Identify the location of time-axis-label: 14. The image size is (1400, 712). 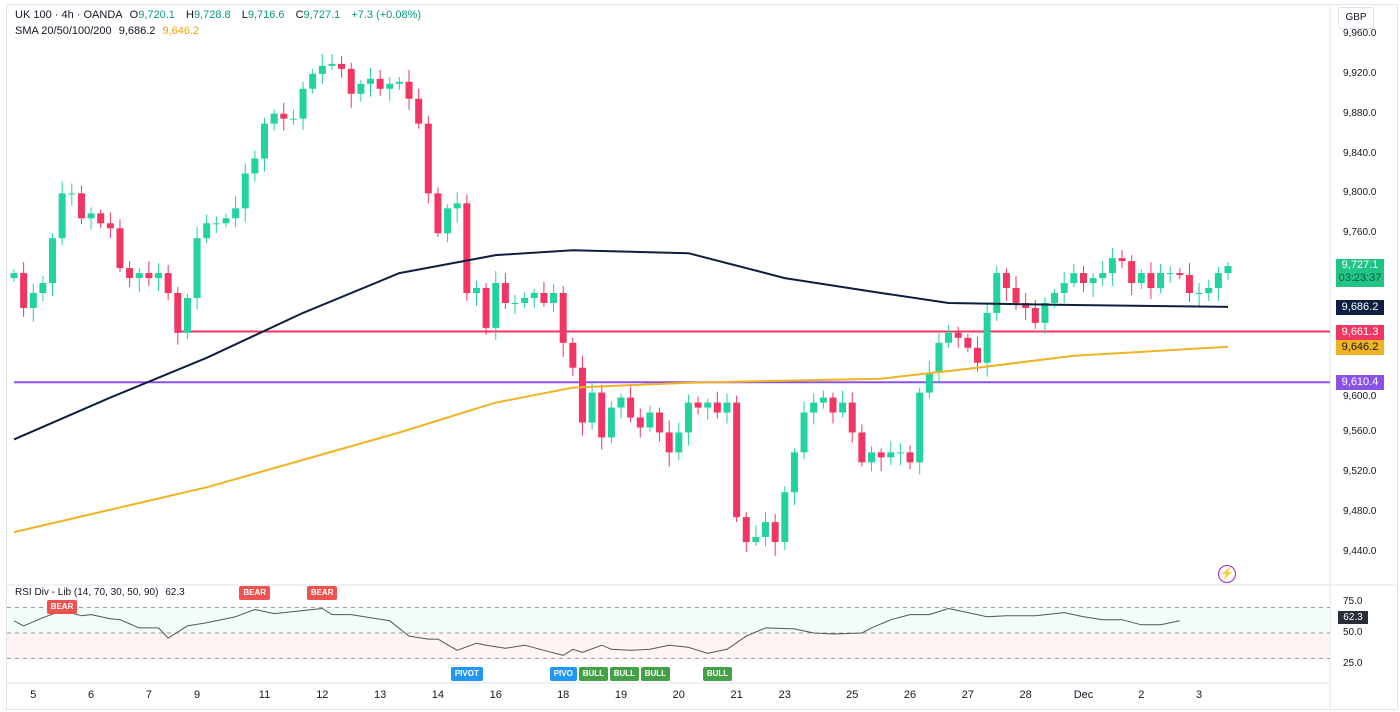
(438, 695).